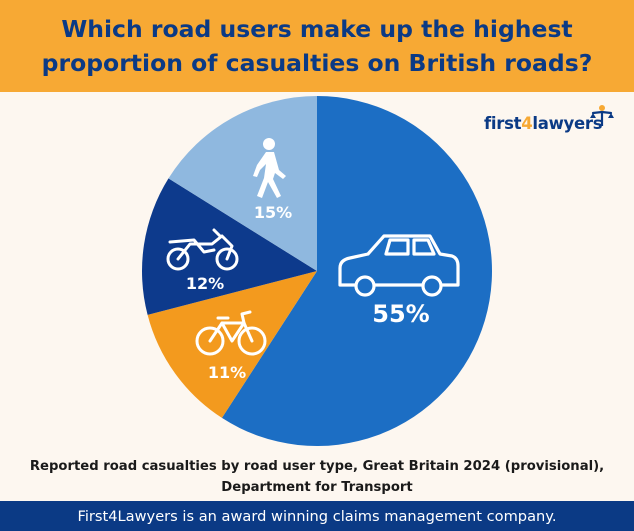 Image resolution: width=634 pixels, height=531 pixels. I want to click on logo-part-lawyers: lawyers, so click(567, 123).